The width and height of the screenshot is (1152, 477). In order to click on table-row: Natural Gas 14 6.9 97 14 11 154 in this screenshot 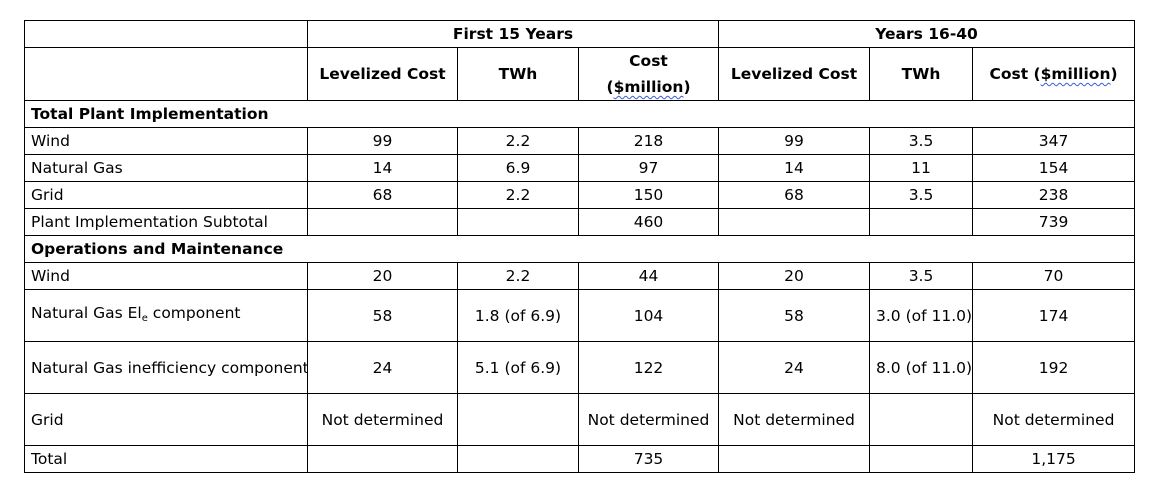, I will do `click(580, 168)`.